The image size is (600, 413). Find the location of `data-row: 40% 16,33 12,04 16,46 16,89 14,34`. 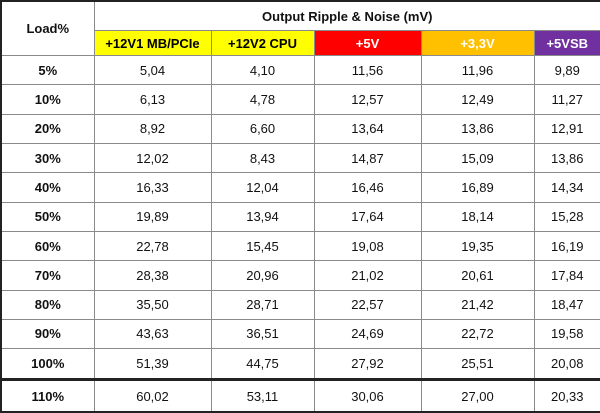

data-row: 40% 16,33 12,04 16,46 16,89 14,34 is located at coordinates (300, 187).